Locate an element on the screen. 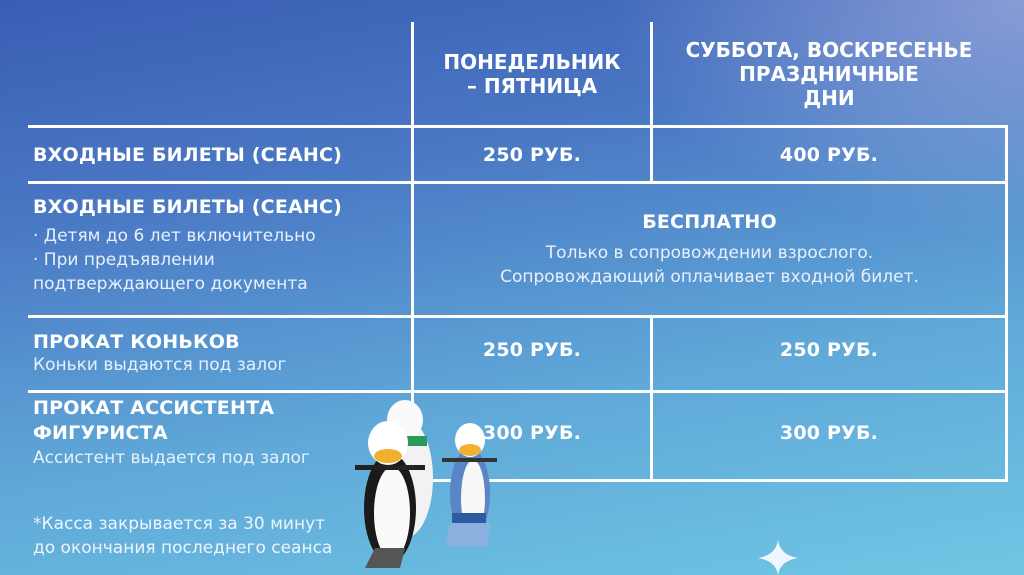 The image size is (1024, 575). price-weekend: 250 РУБ. is located at coordinates (829, 350).